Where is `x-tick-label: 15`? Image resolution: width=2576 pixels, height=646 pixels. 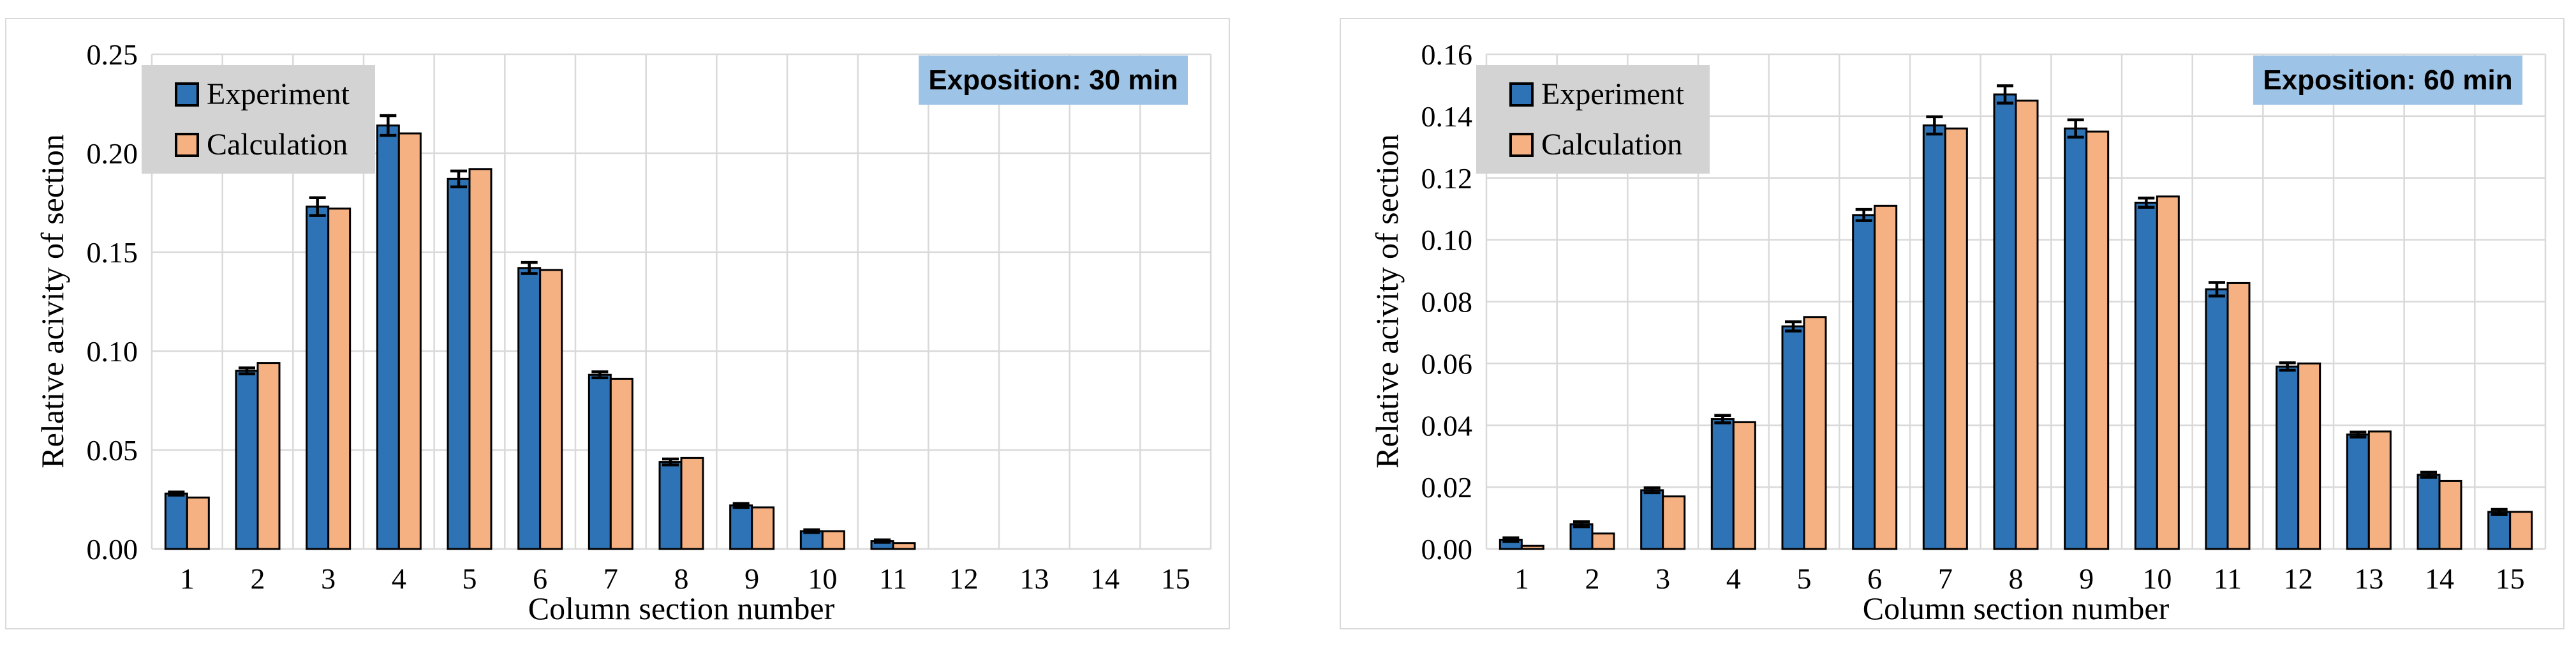 x-tick-label: 15 is located at coordinates (2510, 578).